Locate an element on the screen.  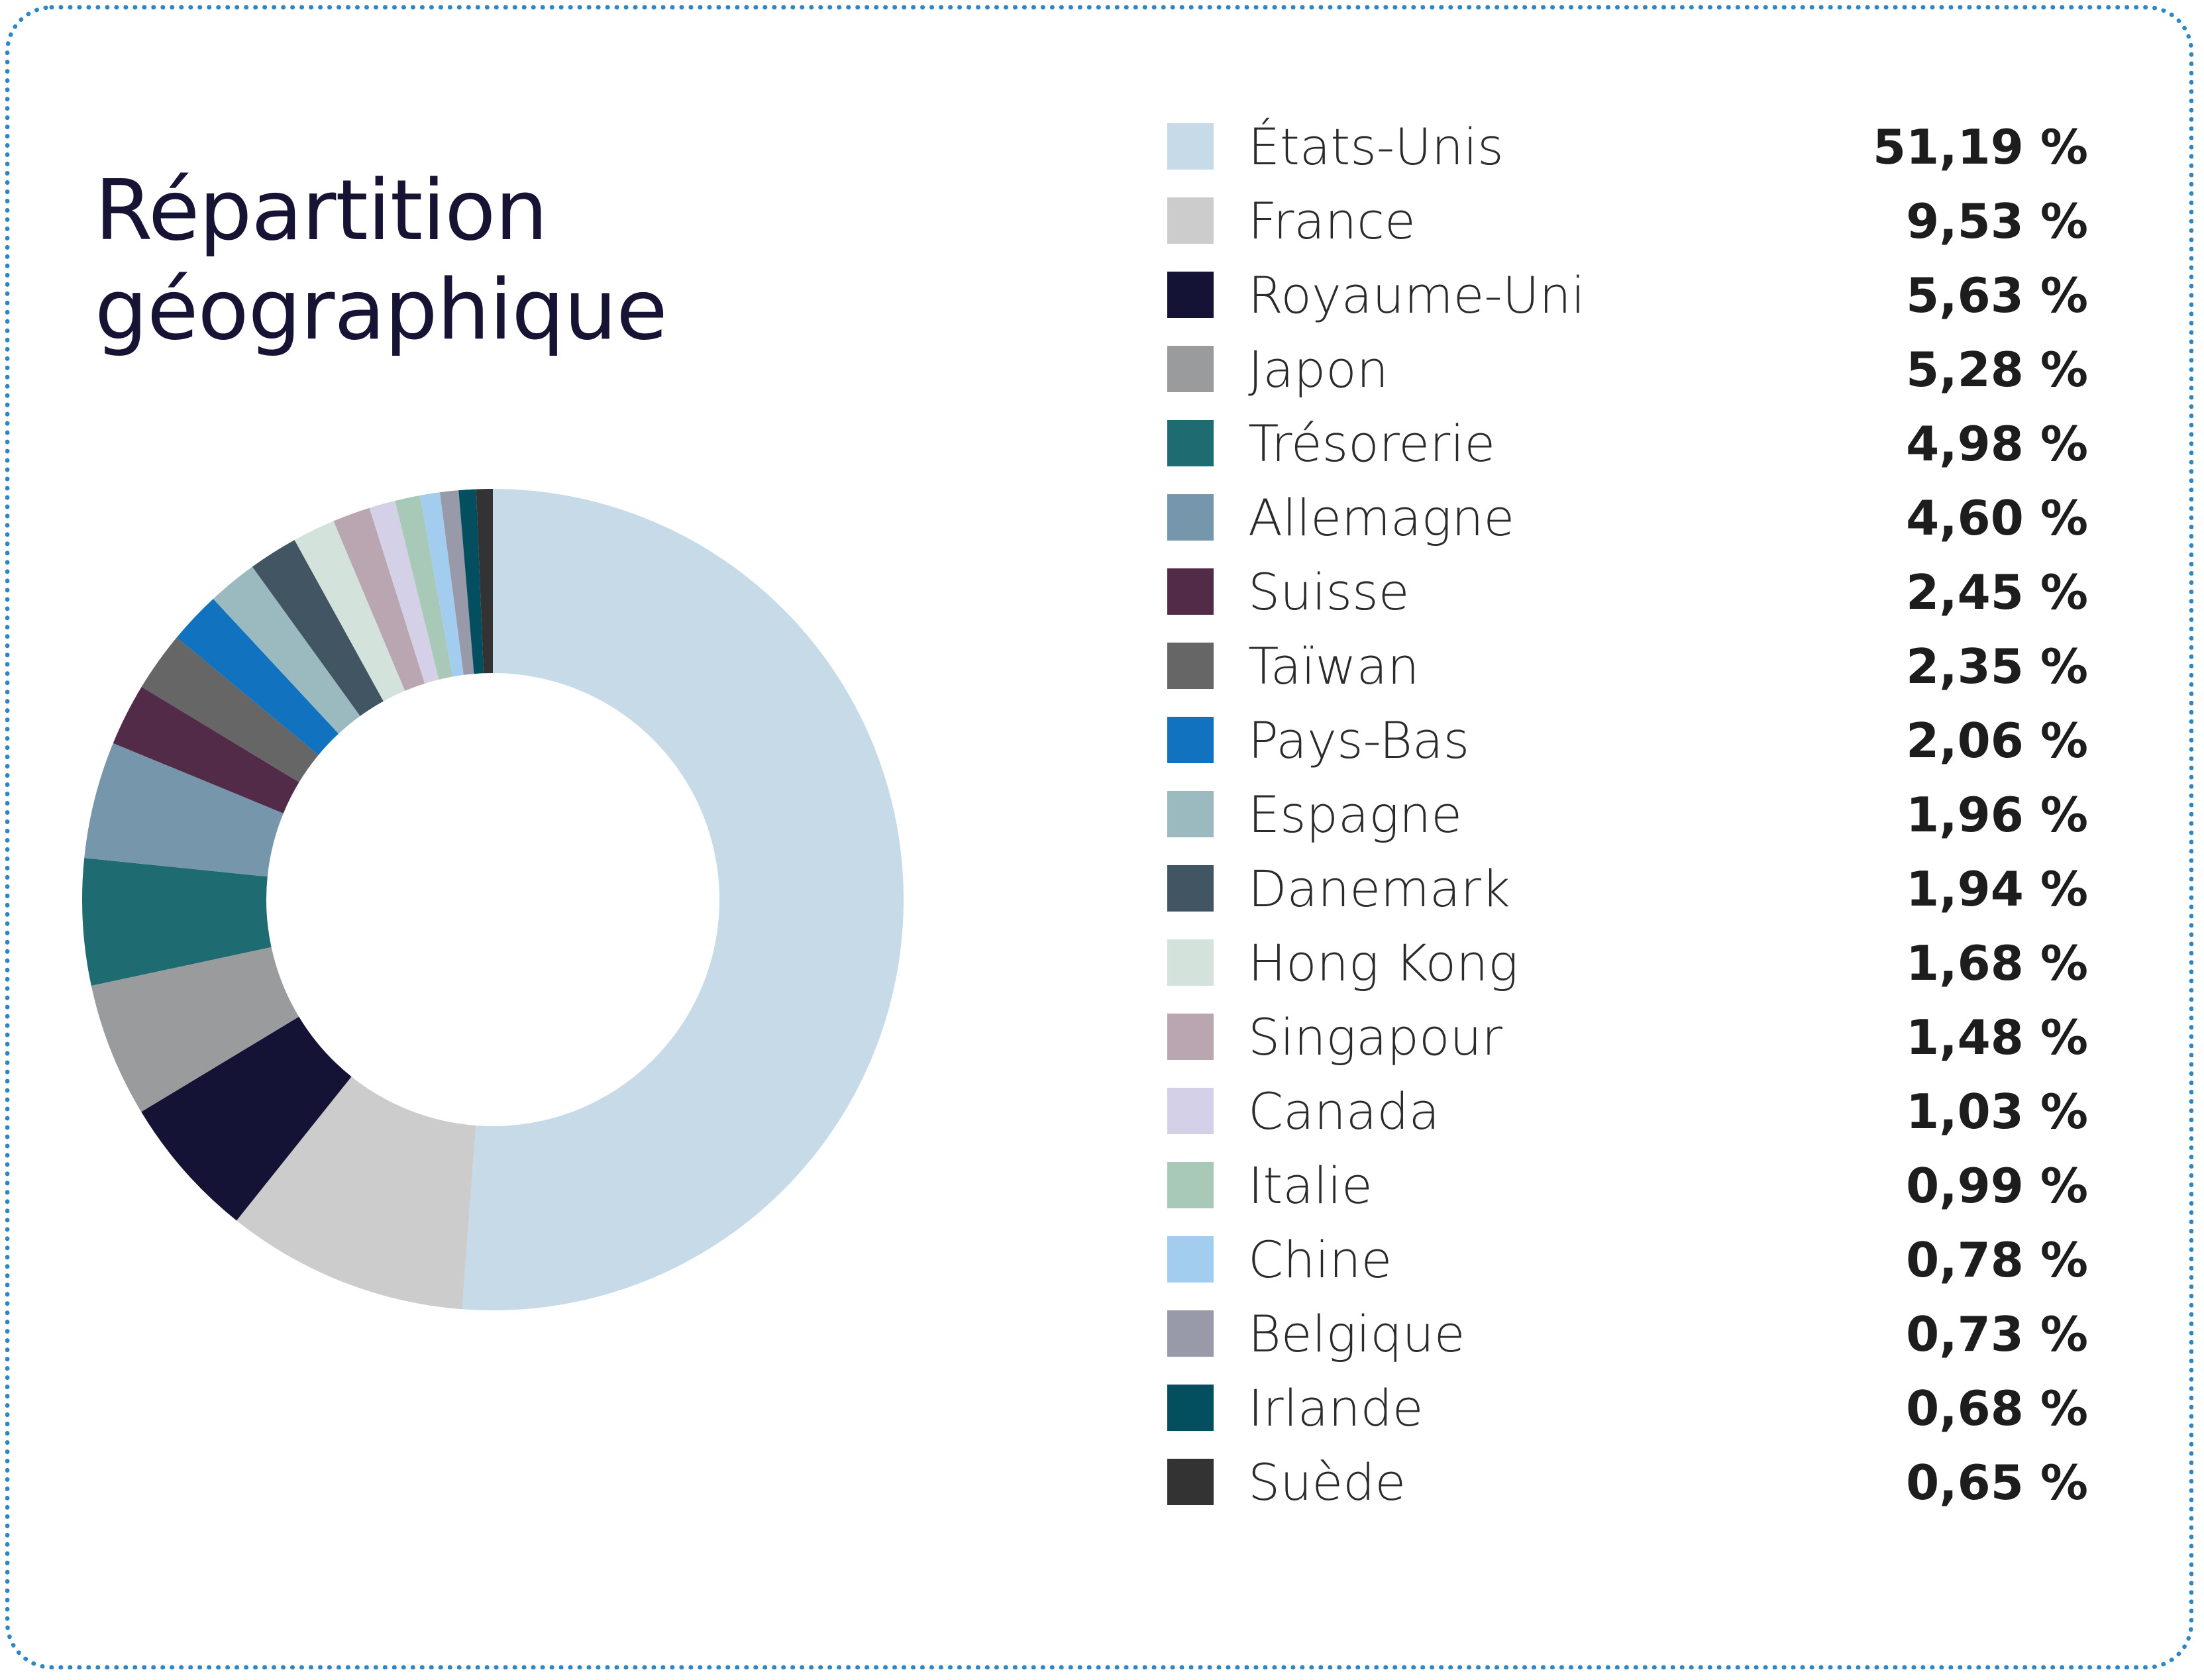
legend-label: Canada is located at coordinates (1344, 1111).